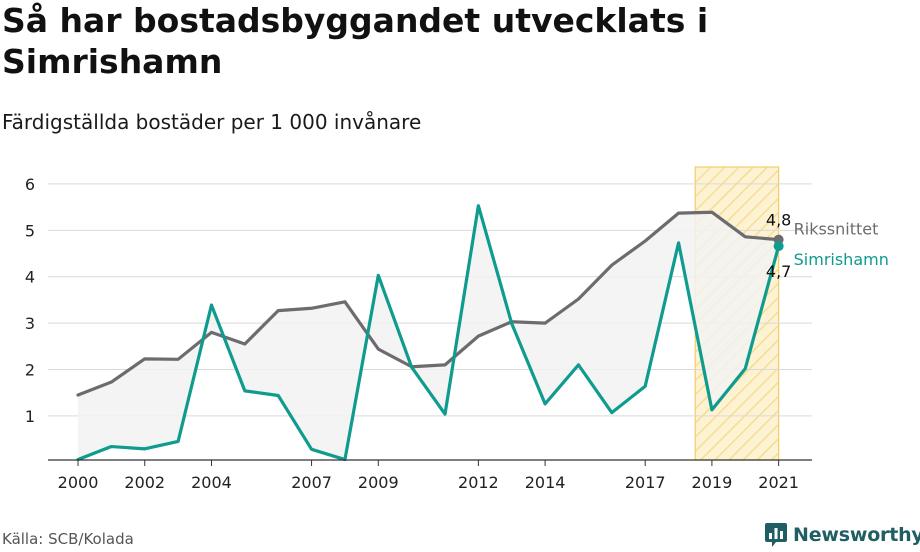 This screenshot has width=920, height=552. What do you see at coordinates (30, 416) in the screenshot?
I see `y-tick-label: 1` at bounding box center [30, 416].